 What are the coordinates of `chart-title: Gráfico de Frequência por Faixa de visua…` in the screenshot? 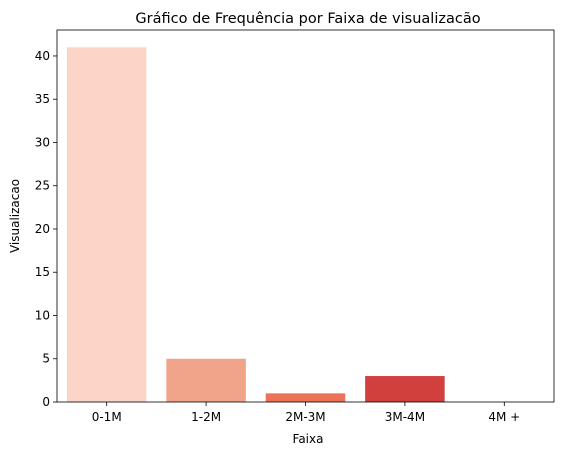 It's located at (307, 19).